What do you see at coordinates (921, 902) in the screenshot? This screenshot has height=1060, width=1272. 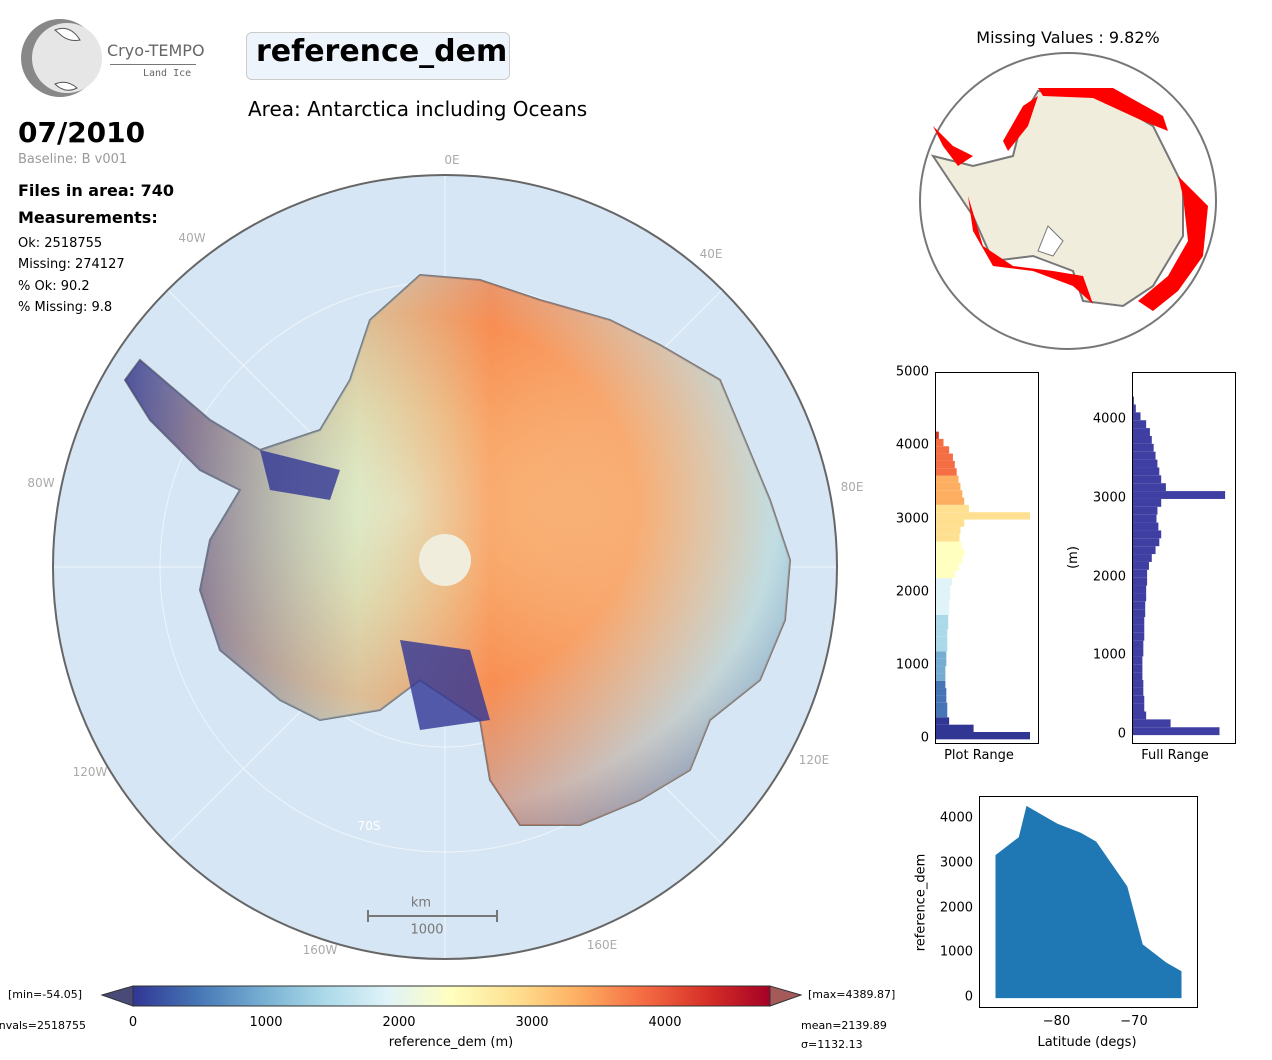 I see `scatter-ylabel: reference_dem` at bounding box center [921, 902].